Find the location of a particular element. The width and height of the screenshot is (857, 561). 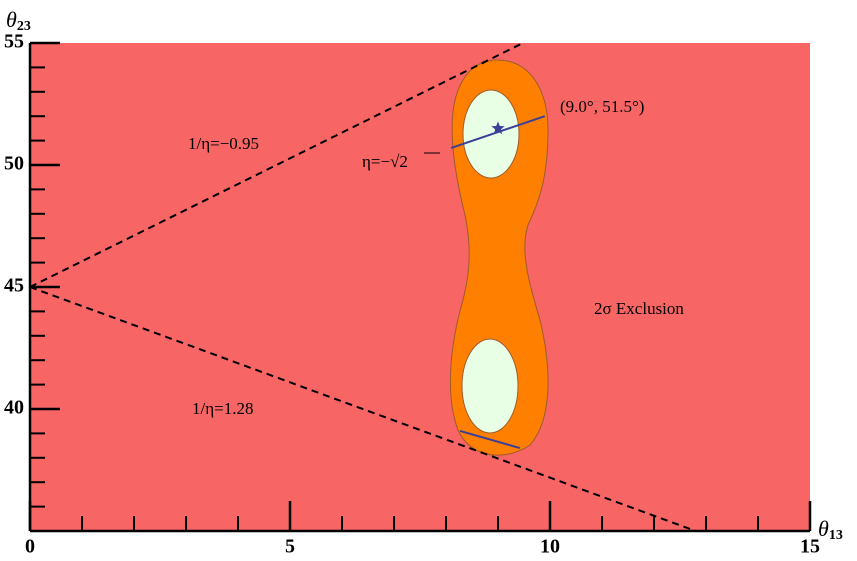

annotation: (9.0°, 51.5°) is located at coordinates (602, 106).